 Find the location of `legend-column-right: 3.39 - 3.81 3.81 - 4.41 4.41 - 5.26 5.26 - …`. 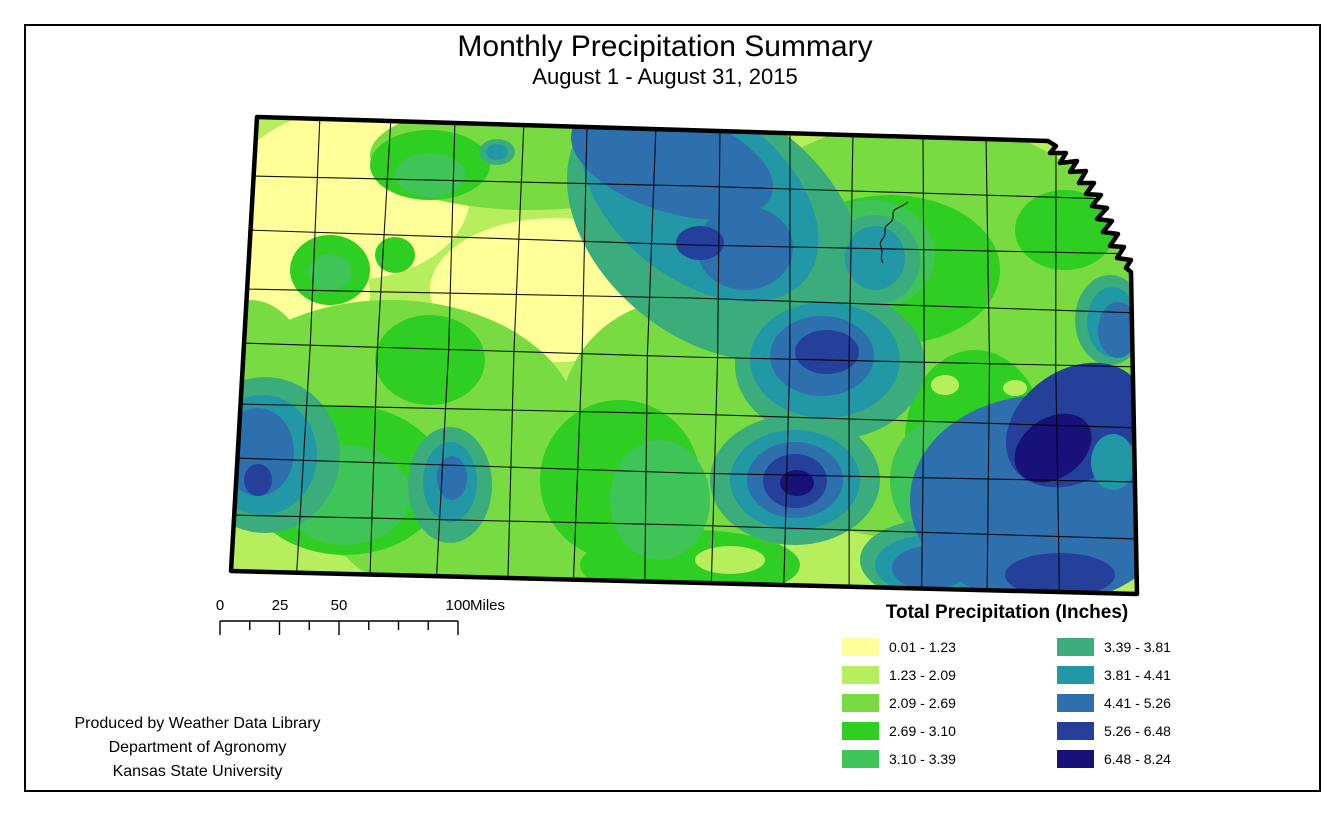

legend-column-right: 3.39 - 3.81 3.81 - 4.41 4.41 - 5.26 5.26 - … is located at coordinates (1114, 708).